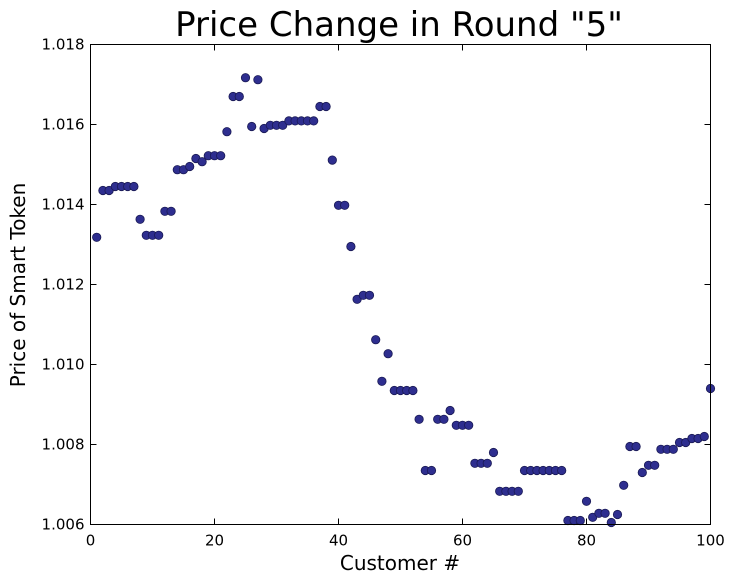 Image resolution: width=736 pixels, height=584 pixels. I want to click on y-tick-label: 1.014, so click(63, 205).